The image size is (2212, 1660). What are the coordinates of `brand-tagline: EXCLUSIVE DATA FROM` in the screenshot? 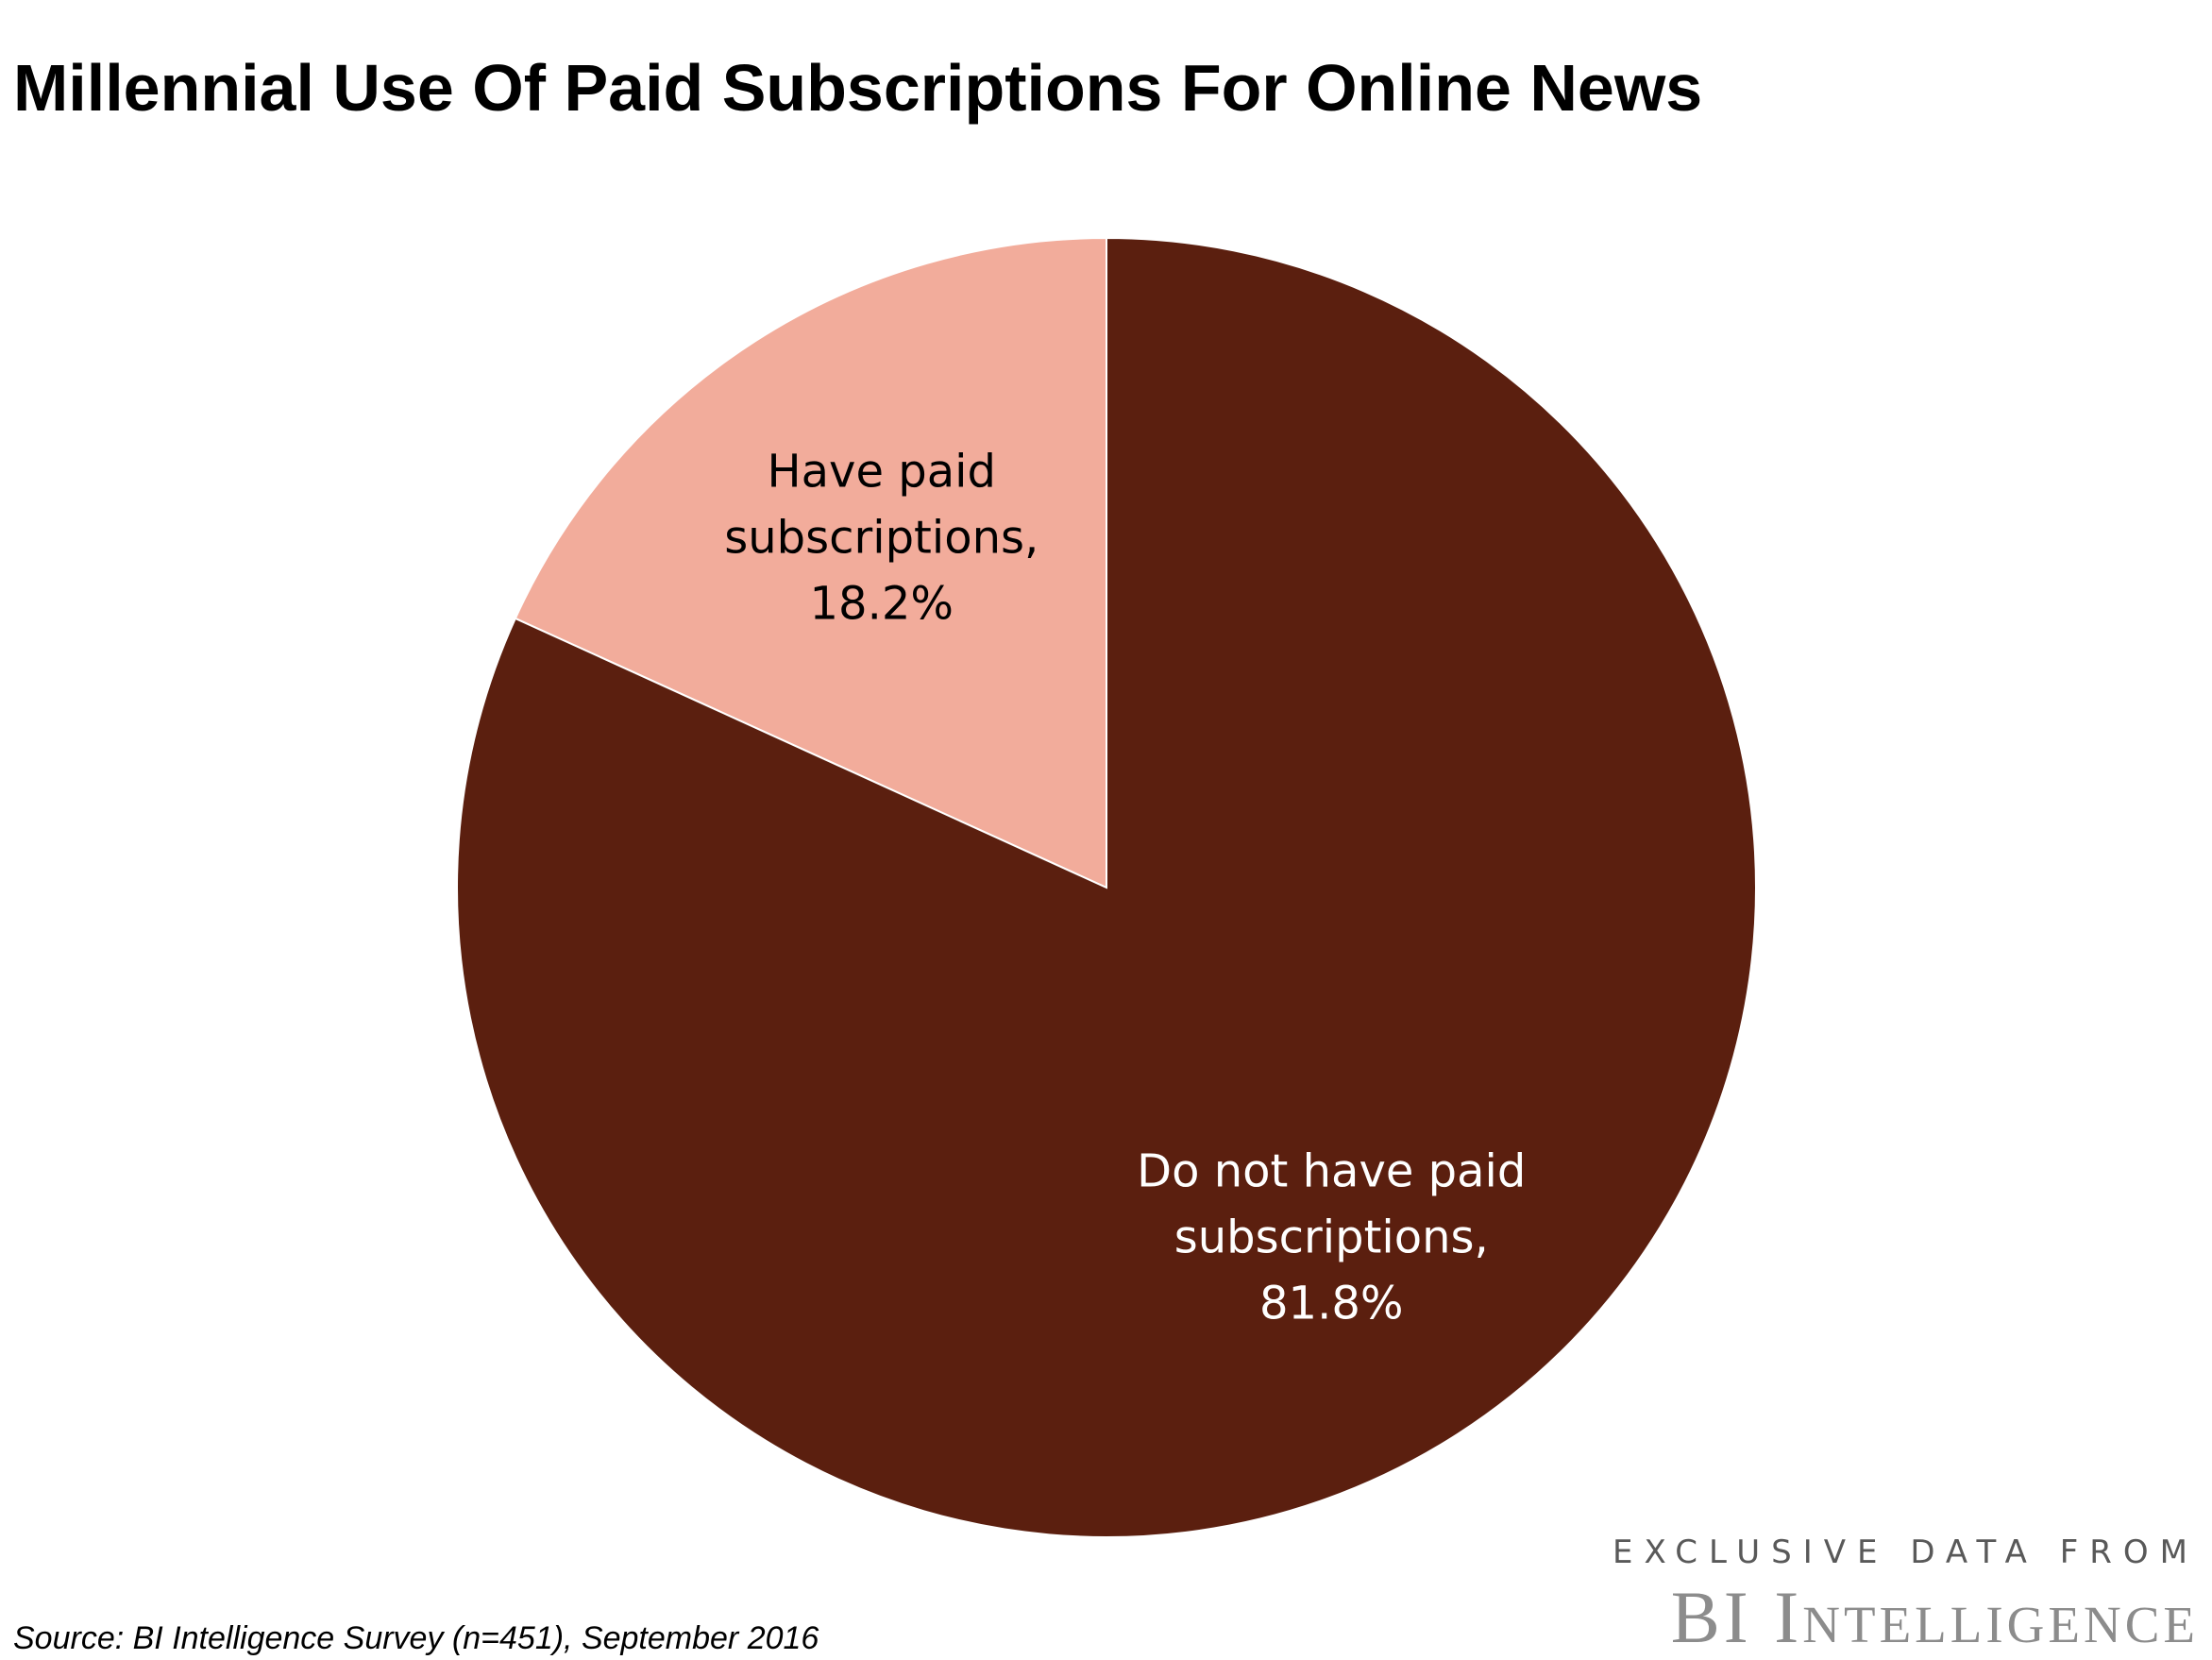 It's located at (1905, 1552).